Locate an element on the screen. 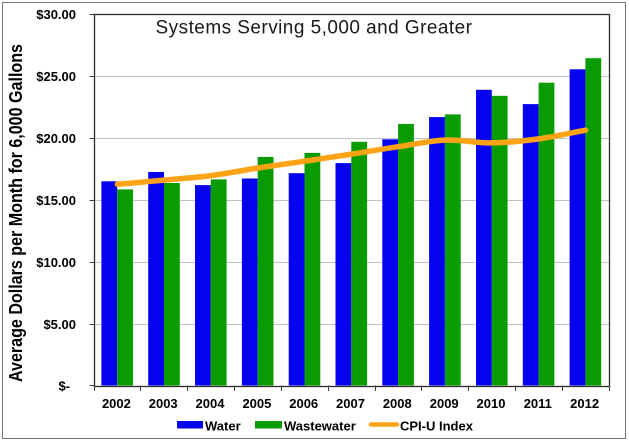 The height and width of the screenshot is (442, 629). svg-text: 2006 is located at coordinates (303, 403).